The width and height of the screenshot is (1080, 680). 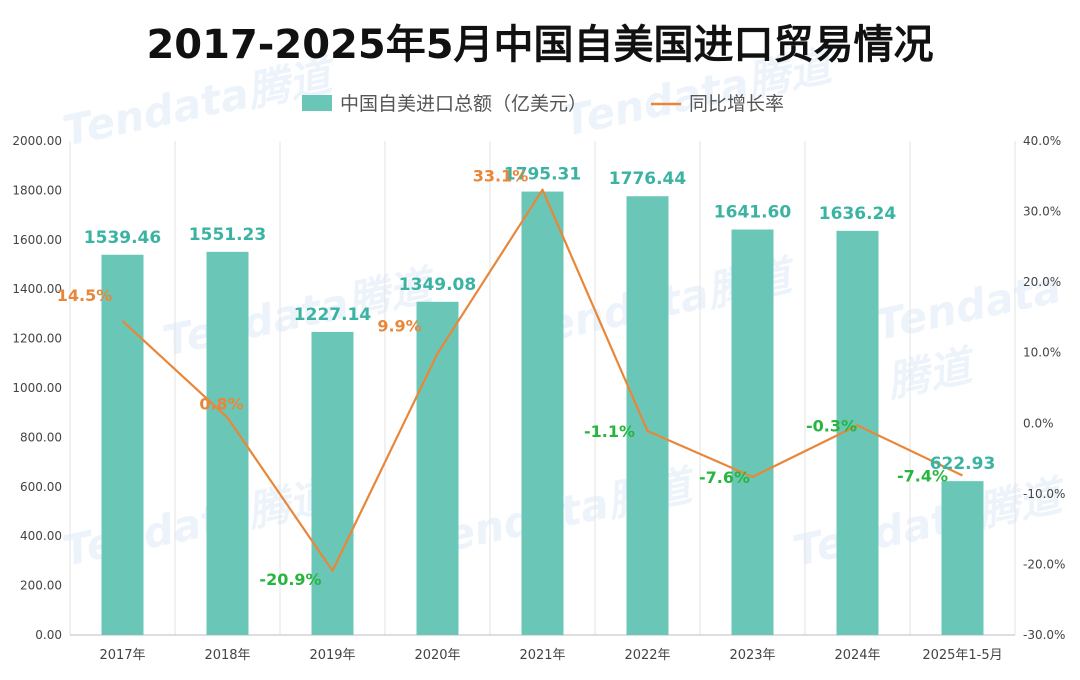 I want to click on y-left-tick-label: 1800.00, so click(x=37, y=190).